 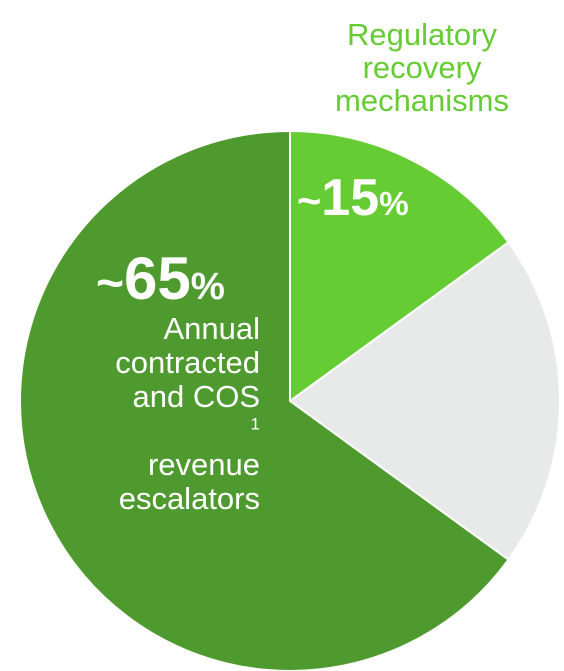 What do you see at coordinates (422, 100) in the screenshot?
I see `regulatory-label-line-3: mechanisms` at bounding box center [422, 100].